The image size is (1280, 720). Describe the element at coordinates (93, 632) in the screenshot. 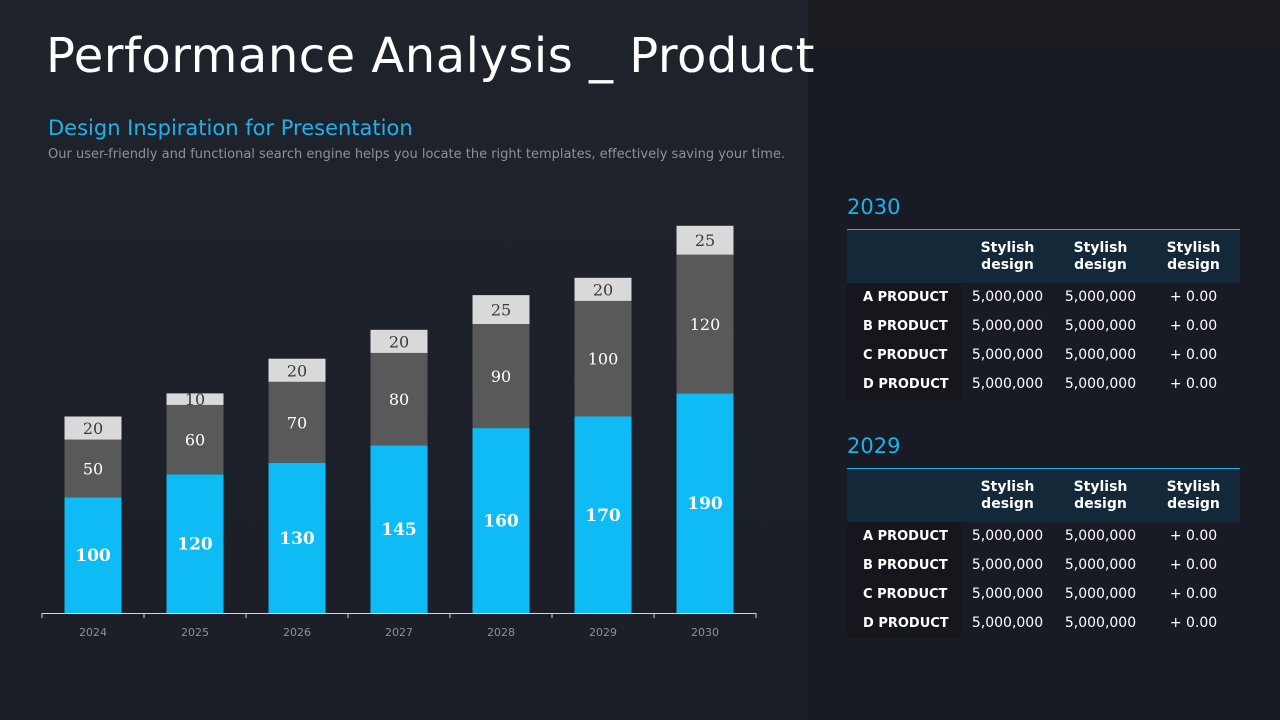

I see `x-tick-label: 2024` at that location.